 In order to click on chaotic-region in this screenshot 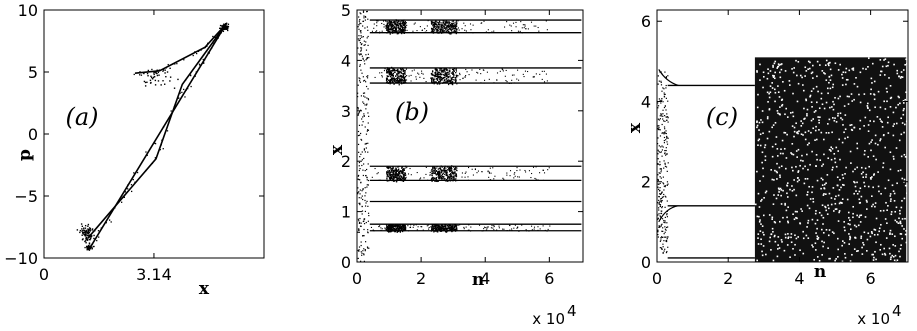, I will do `click(830, 160)`.